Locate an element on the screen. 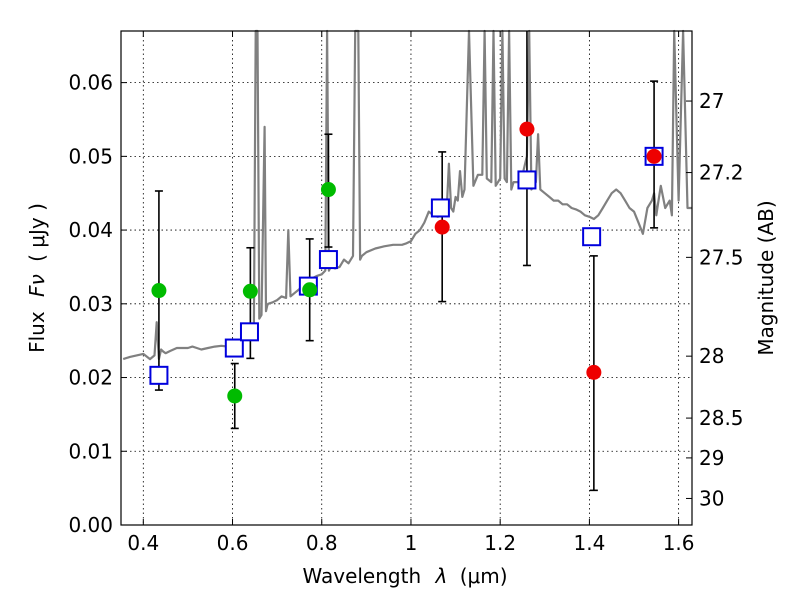  mag-tick-label: 27.5 is located at coordinates (721, 257).